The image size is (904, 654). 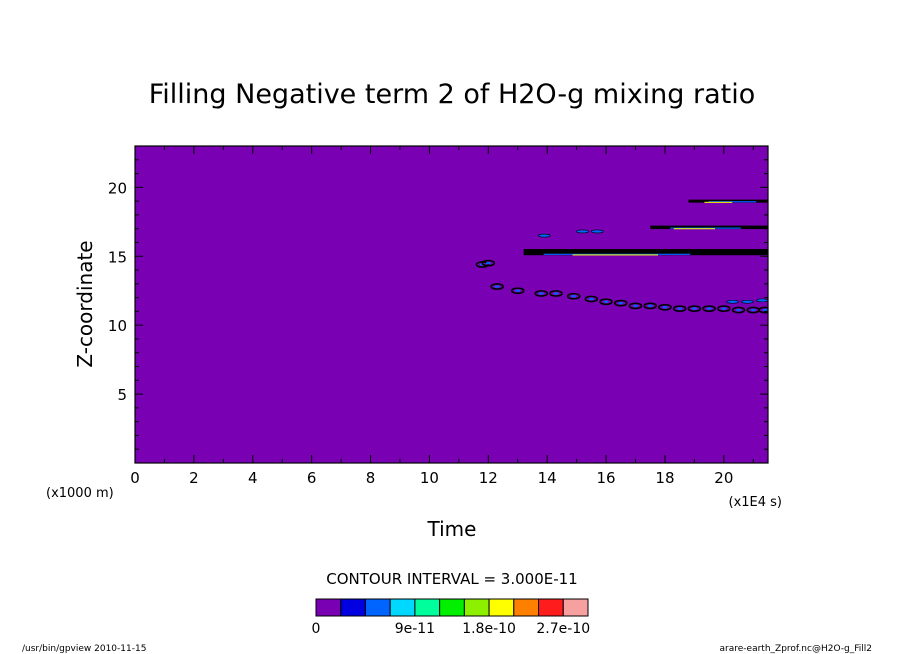 I want to click on colorbar-label: 9e-11, so click(x=415, y=629).